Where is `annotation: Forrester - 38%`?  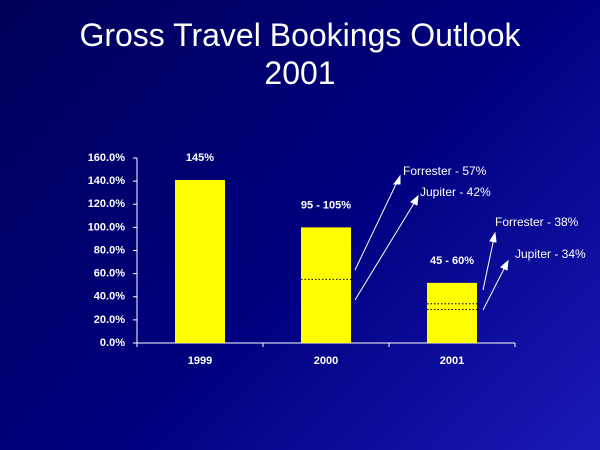
annotation: Forrester - 38% is located at coordinates (537, 222).